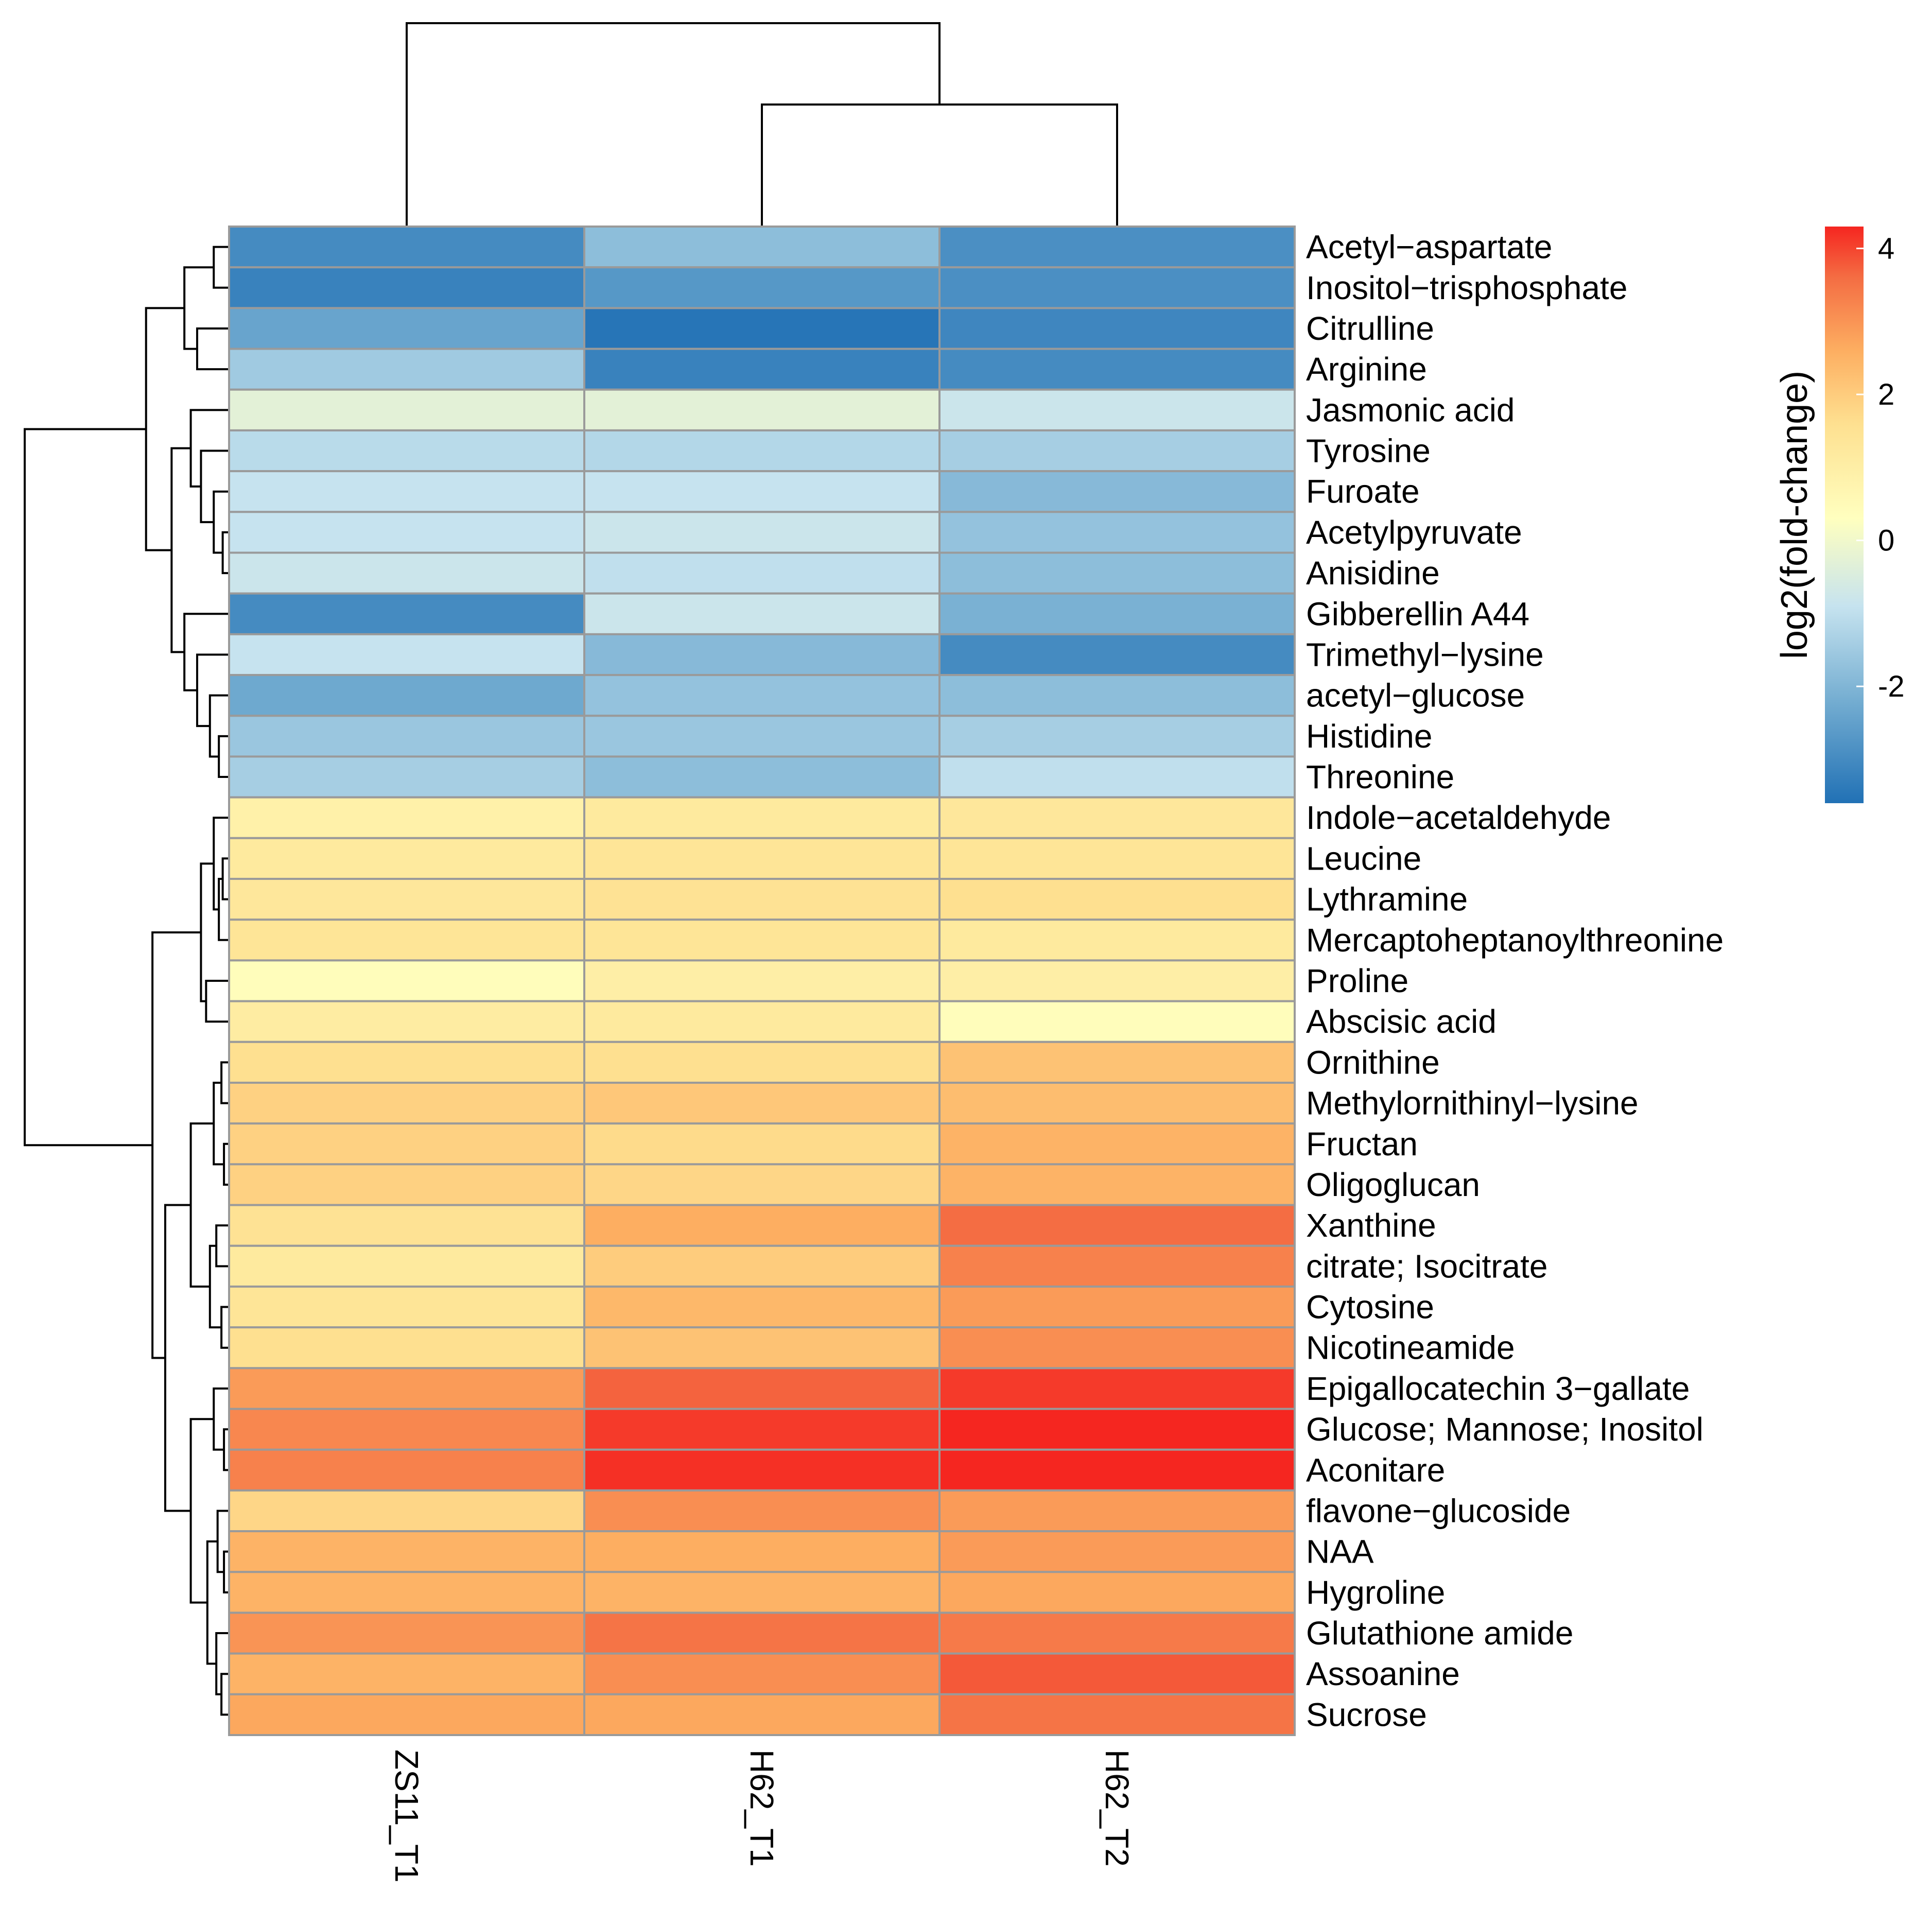  I want to click on row-label: Tyrosine, so click(1368, 451).